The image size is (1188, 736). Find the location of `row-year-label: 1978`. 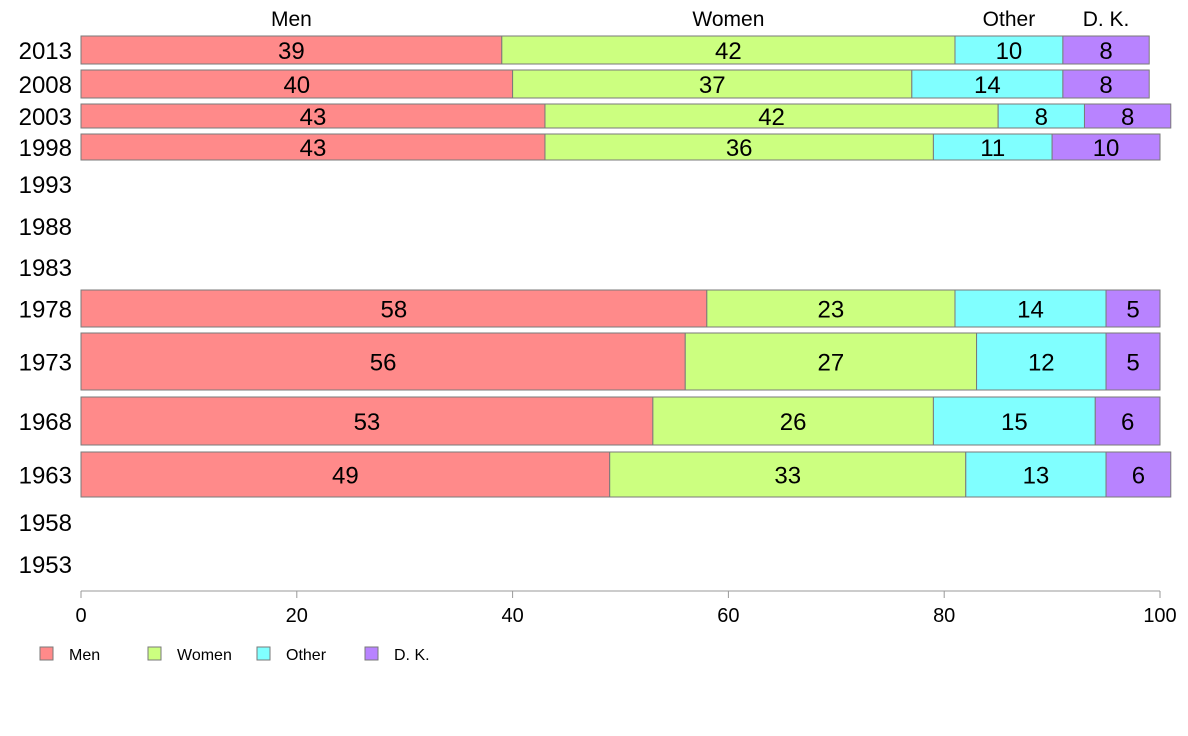

row-year-label: 1978 is located at coordinates (45, 310).